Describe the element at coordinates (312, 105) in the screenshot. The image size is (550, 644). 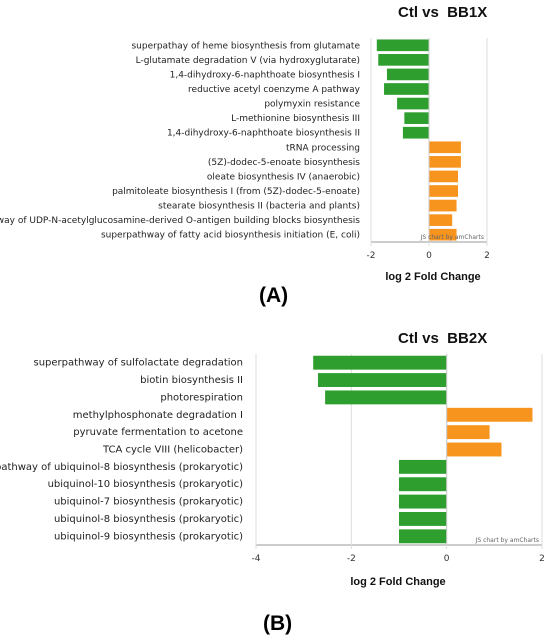
I see `category-label: polymyxin resistance` at that location.